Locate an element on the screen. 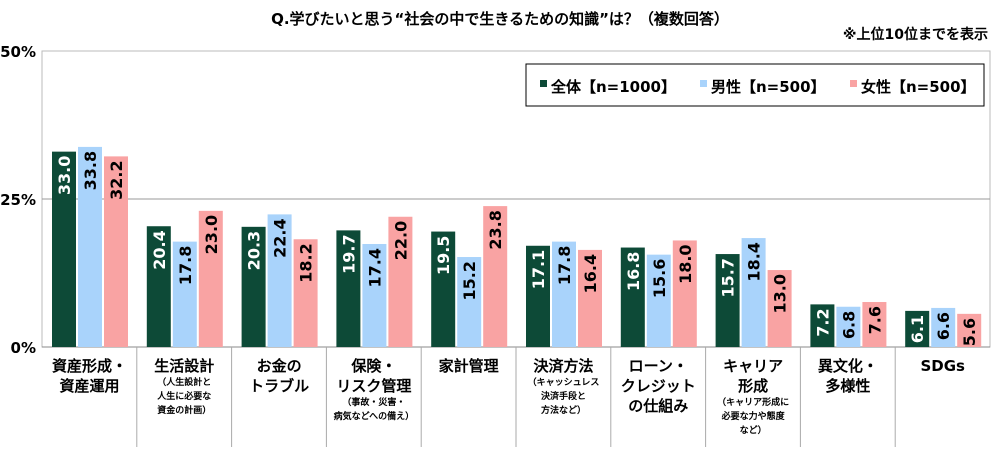 The width and height of the screenshot is (1000, 455). chart-note: ※上位10位までを表示 is located at coordinates (915, 35).